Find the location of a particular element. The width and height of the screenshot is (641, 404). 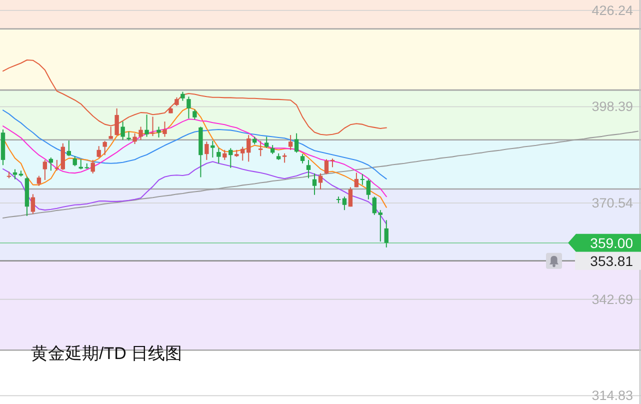

ref-line-label: 359.00 is located at coordinates (612, 242).